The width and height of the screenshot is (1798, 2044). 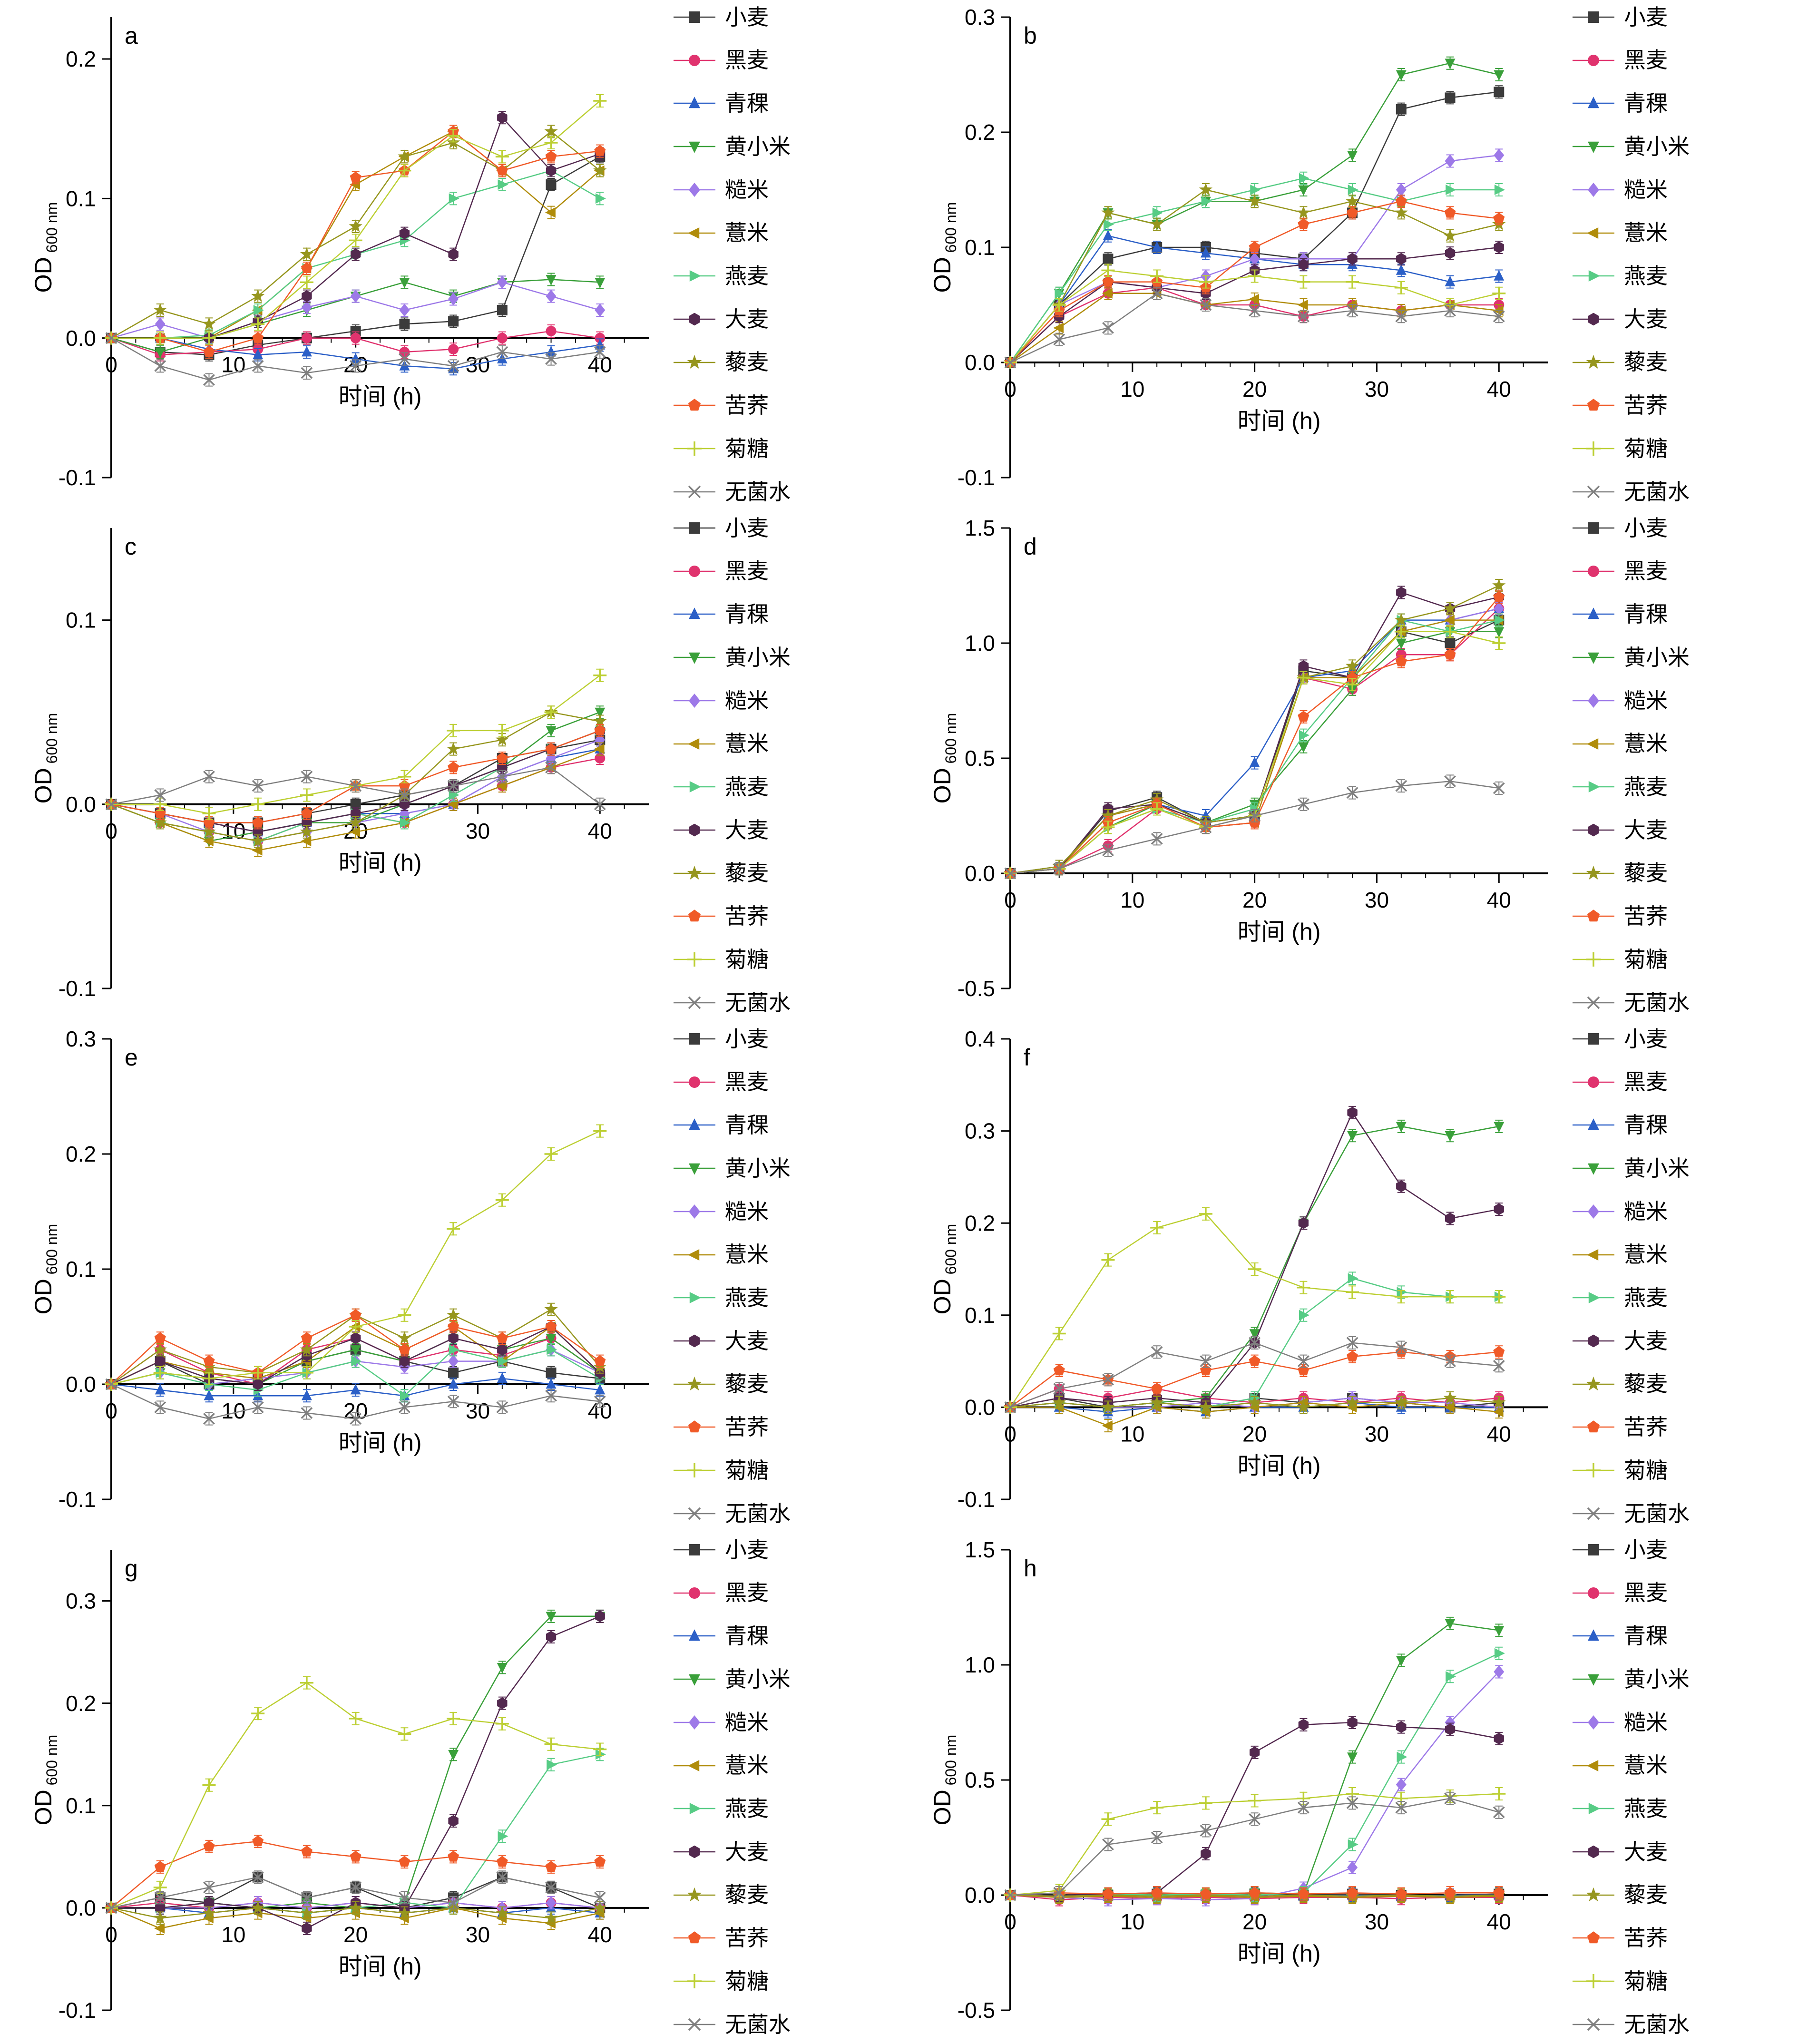 What do you see at coordinates (980, 1132) in the screenshot?
I see `y-tick-label: 0.3` at bounding box center [980, 1132].